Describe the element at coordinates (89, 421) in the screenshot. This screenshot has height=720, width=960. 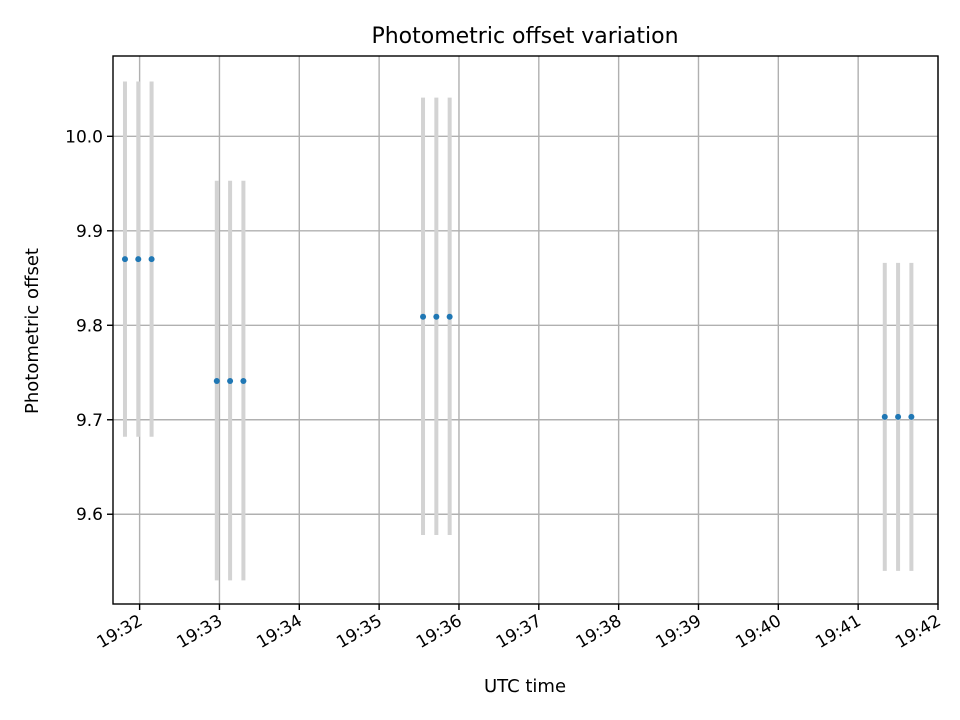
I see `y-tick-label: 9.7` at that location.